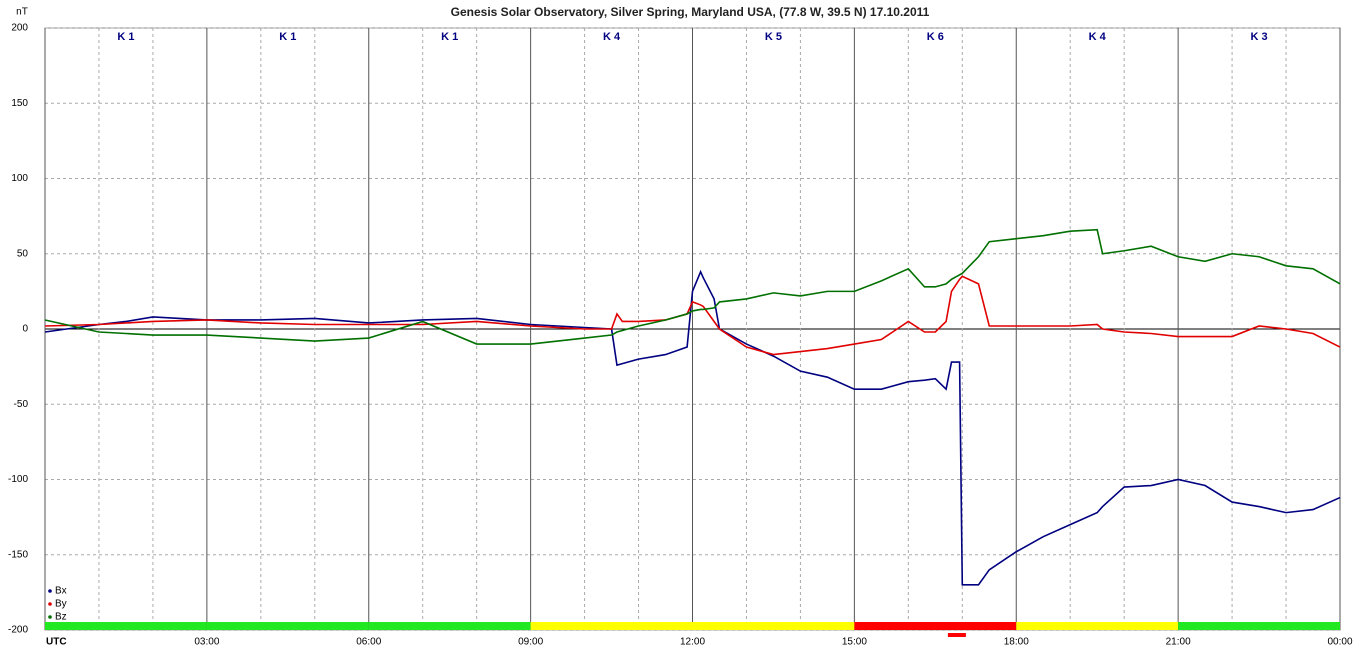 The width and height of the screenshot is (1360, 657). What do you see at coordinates (692, 315) in the screenshot?
I see `series-line` at bounding box center [692, 315].